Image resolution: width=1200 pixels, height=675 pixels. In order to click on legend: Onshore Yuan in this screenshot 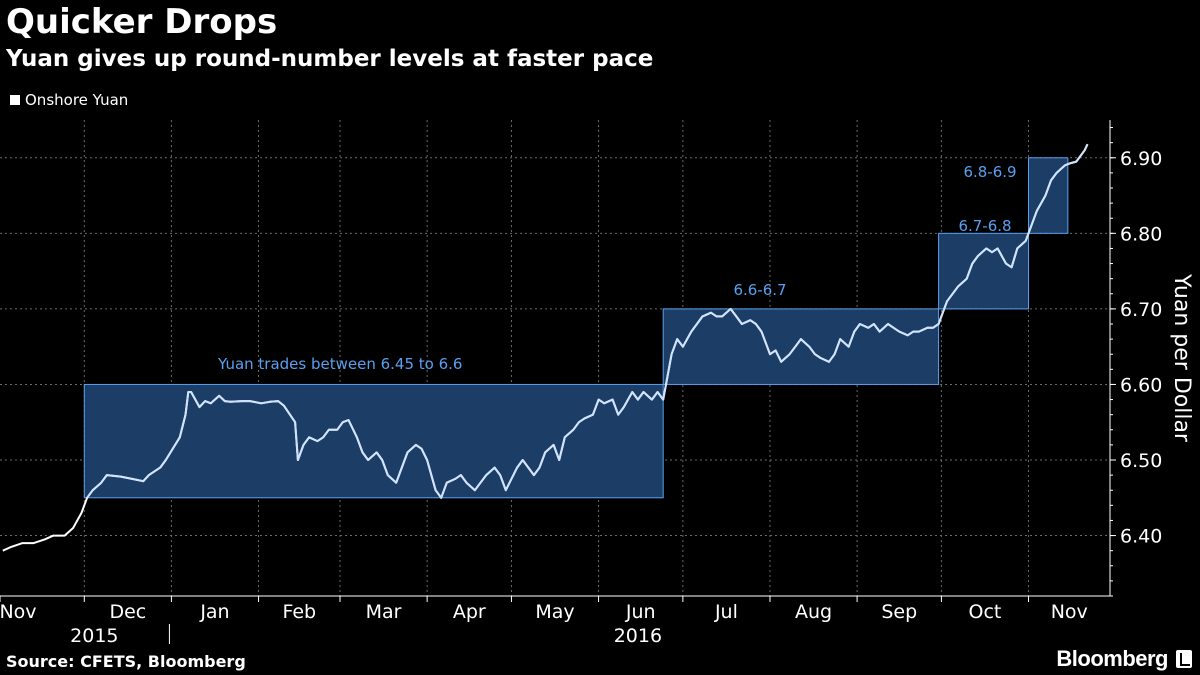, I will do `click(69, 100)`.